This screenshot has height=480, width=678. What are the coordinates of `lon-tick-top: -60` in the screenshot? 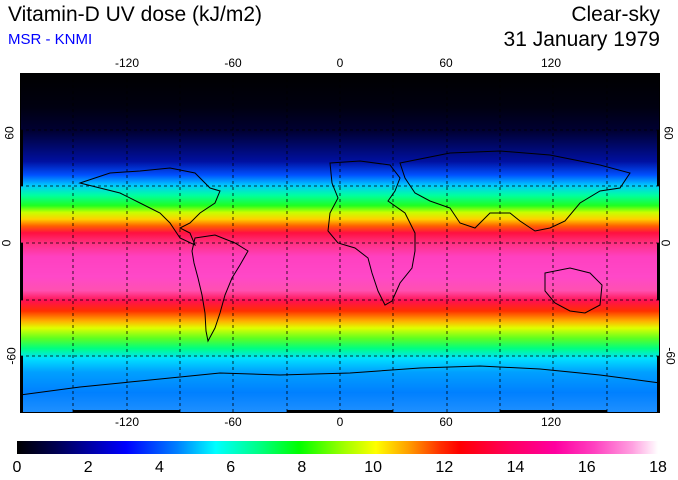 It's located at (233, 63).